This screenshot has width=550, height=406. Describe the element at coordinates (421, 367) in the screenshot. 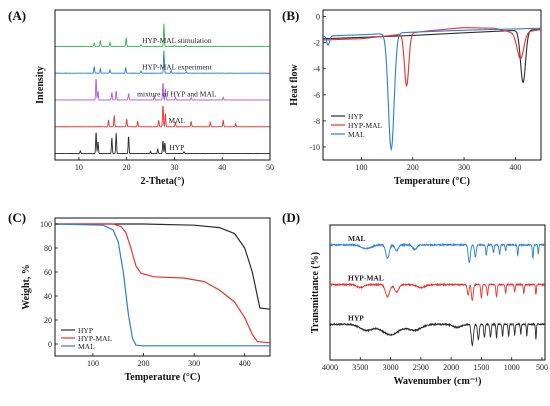

I see `x-tick-label: 2500` at that location.